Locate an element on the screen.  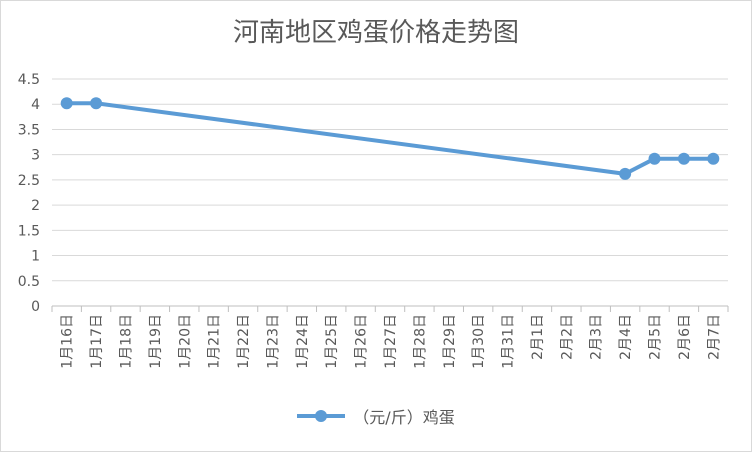
y-tick-label: 2 is located at coordinates (35, 206).